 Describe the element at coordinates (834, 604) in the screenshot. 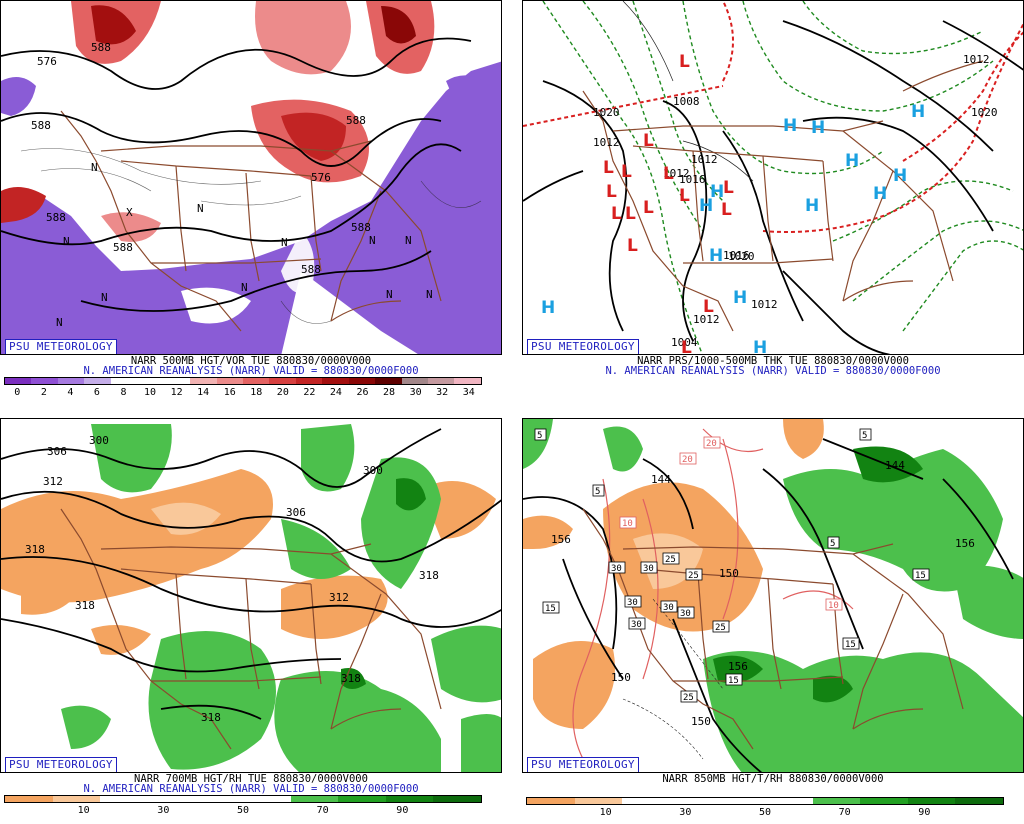

I see `temp-label: 10` at that location.